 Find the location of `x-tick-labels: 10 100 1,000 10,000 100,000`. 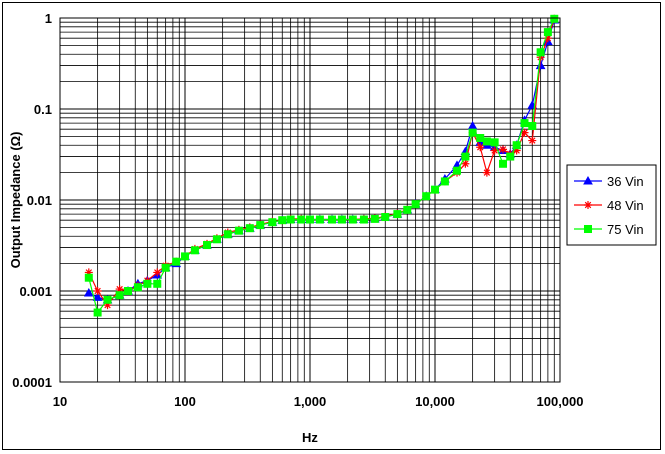

x-tick-labels: 10 100 1,000 10,000 100,000 is located at coordinates (318, 401).